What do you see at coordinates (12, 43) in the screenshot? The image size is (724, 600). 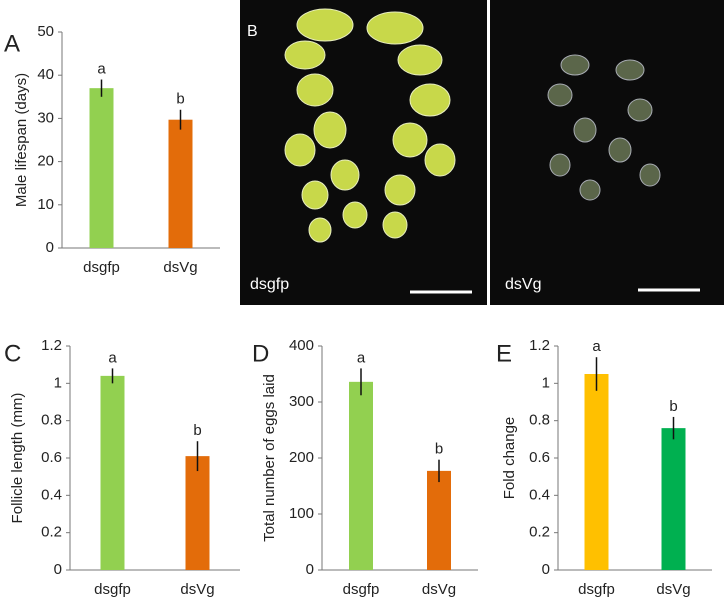 I see `panel-label: A` at bounding box center [12, 43].